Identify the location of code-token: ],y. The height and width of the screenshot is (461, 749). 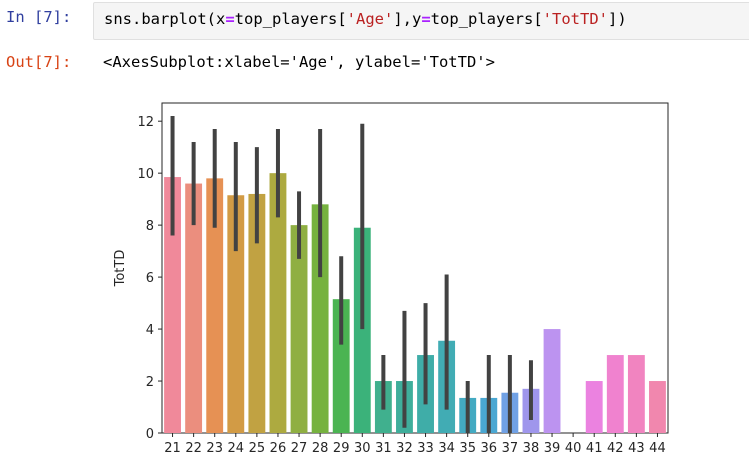
(407, 19).